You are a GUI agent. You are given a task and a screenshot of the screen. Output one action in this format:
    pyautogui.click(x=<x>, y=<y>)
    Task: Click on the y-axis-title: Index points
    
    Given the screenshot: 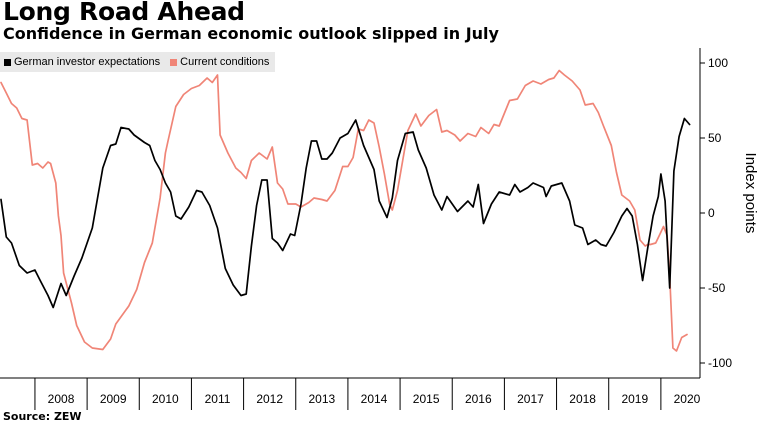 What is the action you would take?
    pyautogui.click(x=750, y=193)
    